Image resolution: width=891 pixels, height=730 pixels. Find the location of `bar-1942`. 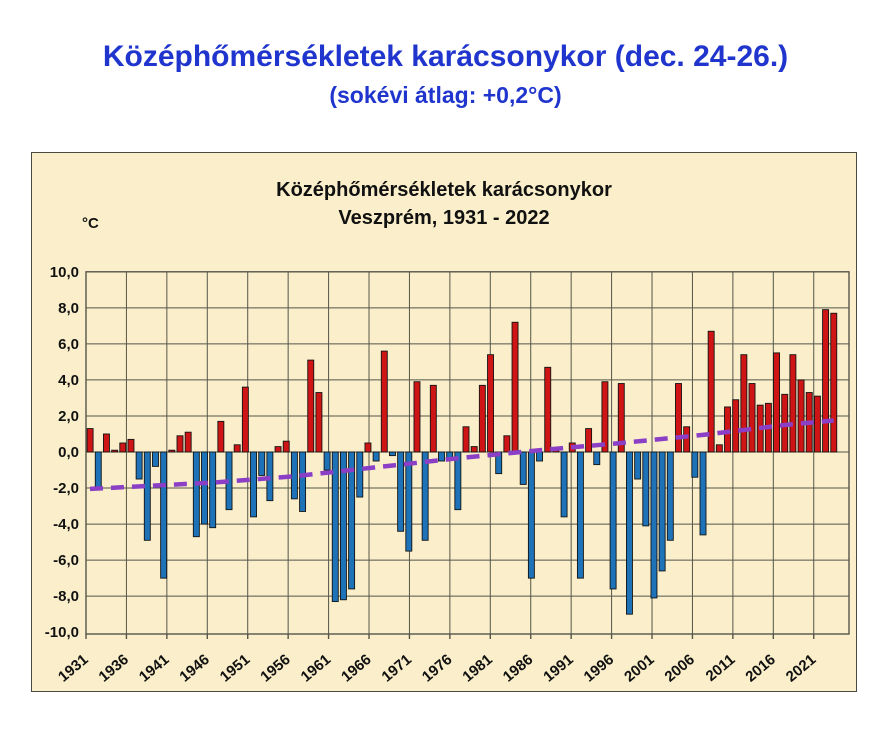

bar-1942 is located at coordinates (180, 444).